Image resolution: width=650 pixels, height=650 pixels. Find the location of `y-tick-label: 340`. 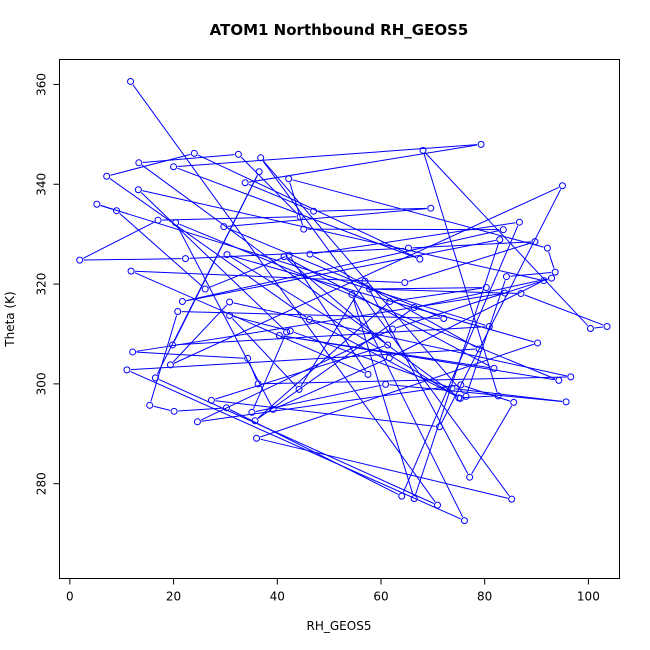

y-tick-label: 340 is located at coordinates (42, 184).